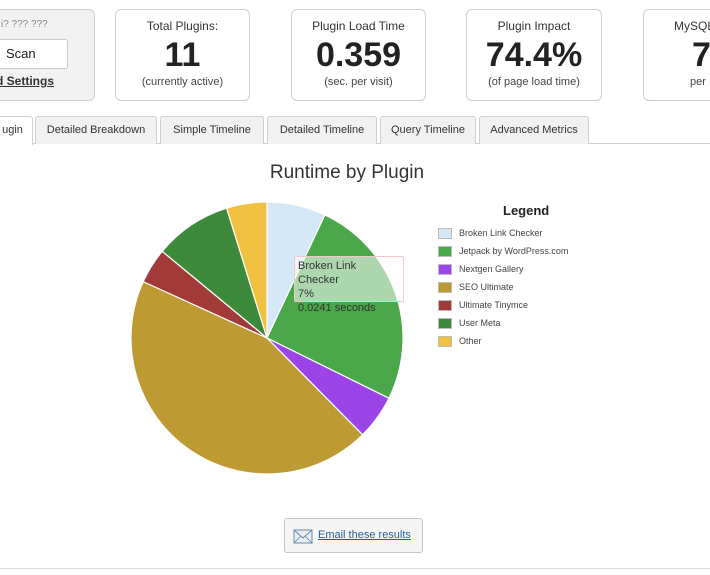  I want to click on legend-item: Jetpack by WordPress.com, so click(528, 251).